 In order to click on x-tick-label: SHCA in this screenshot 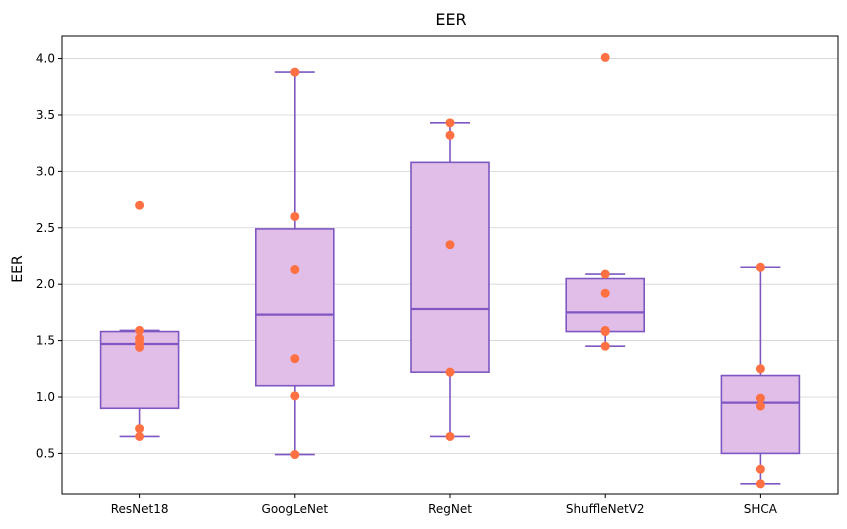, I will do `click(761, 509)`.